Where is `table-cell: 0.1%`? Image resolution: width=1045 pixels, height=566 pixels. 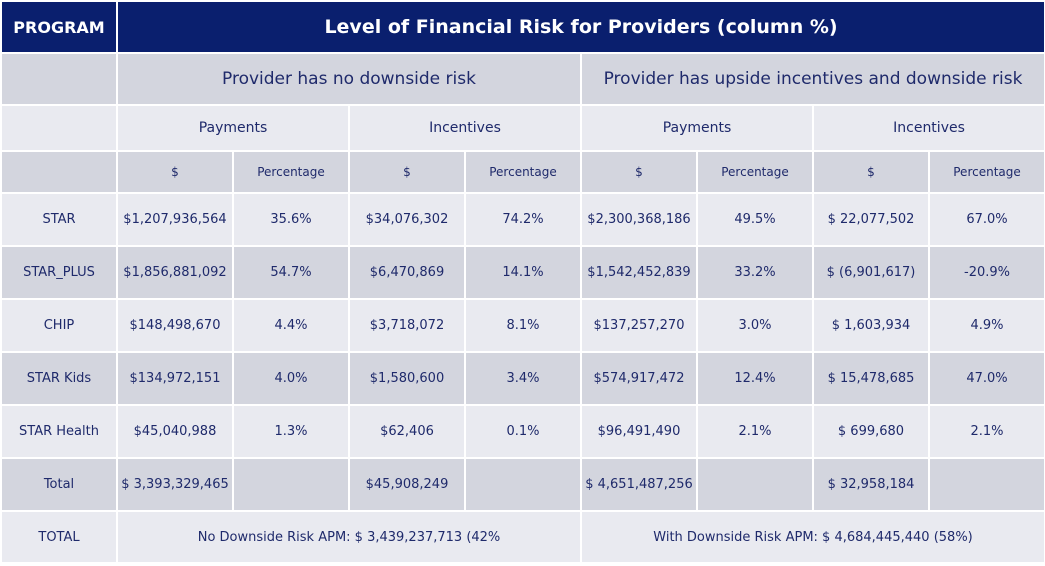
table-cell: 0.1% is located at coordinates (523, 431).